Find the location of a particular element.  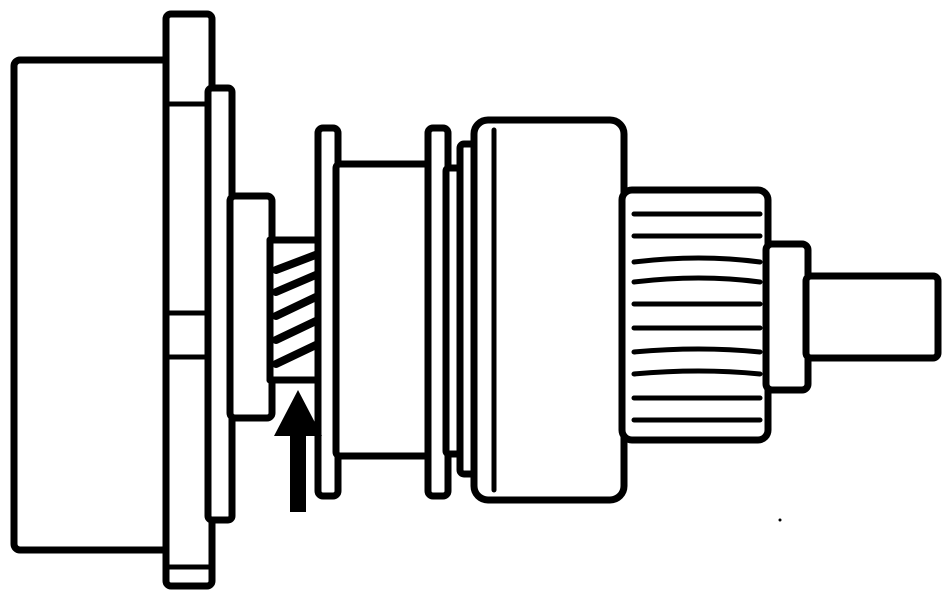

collar-spool is located at coordinates (384, 310).